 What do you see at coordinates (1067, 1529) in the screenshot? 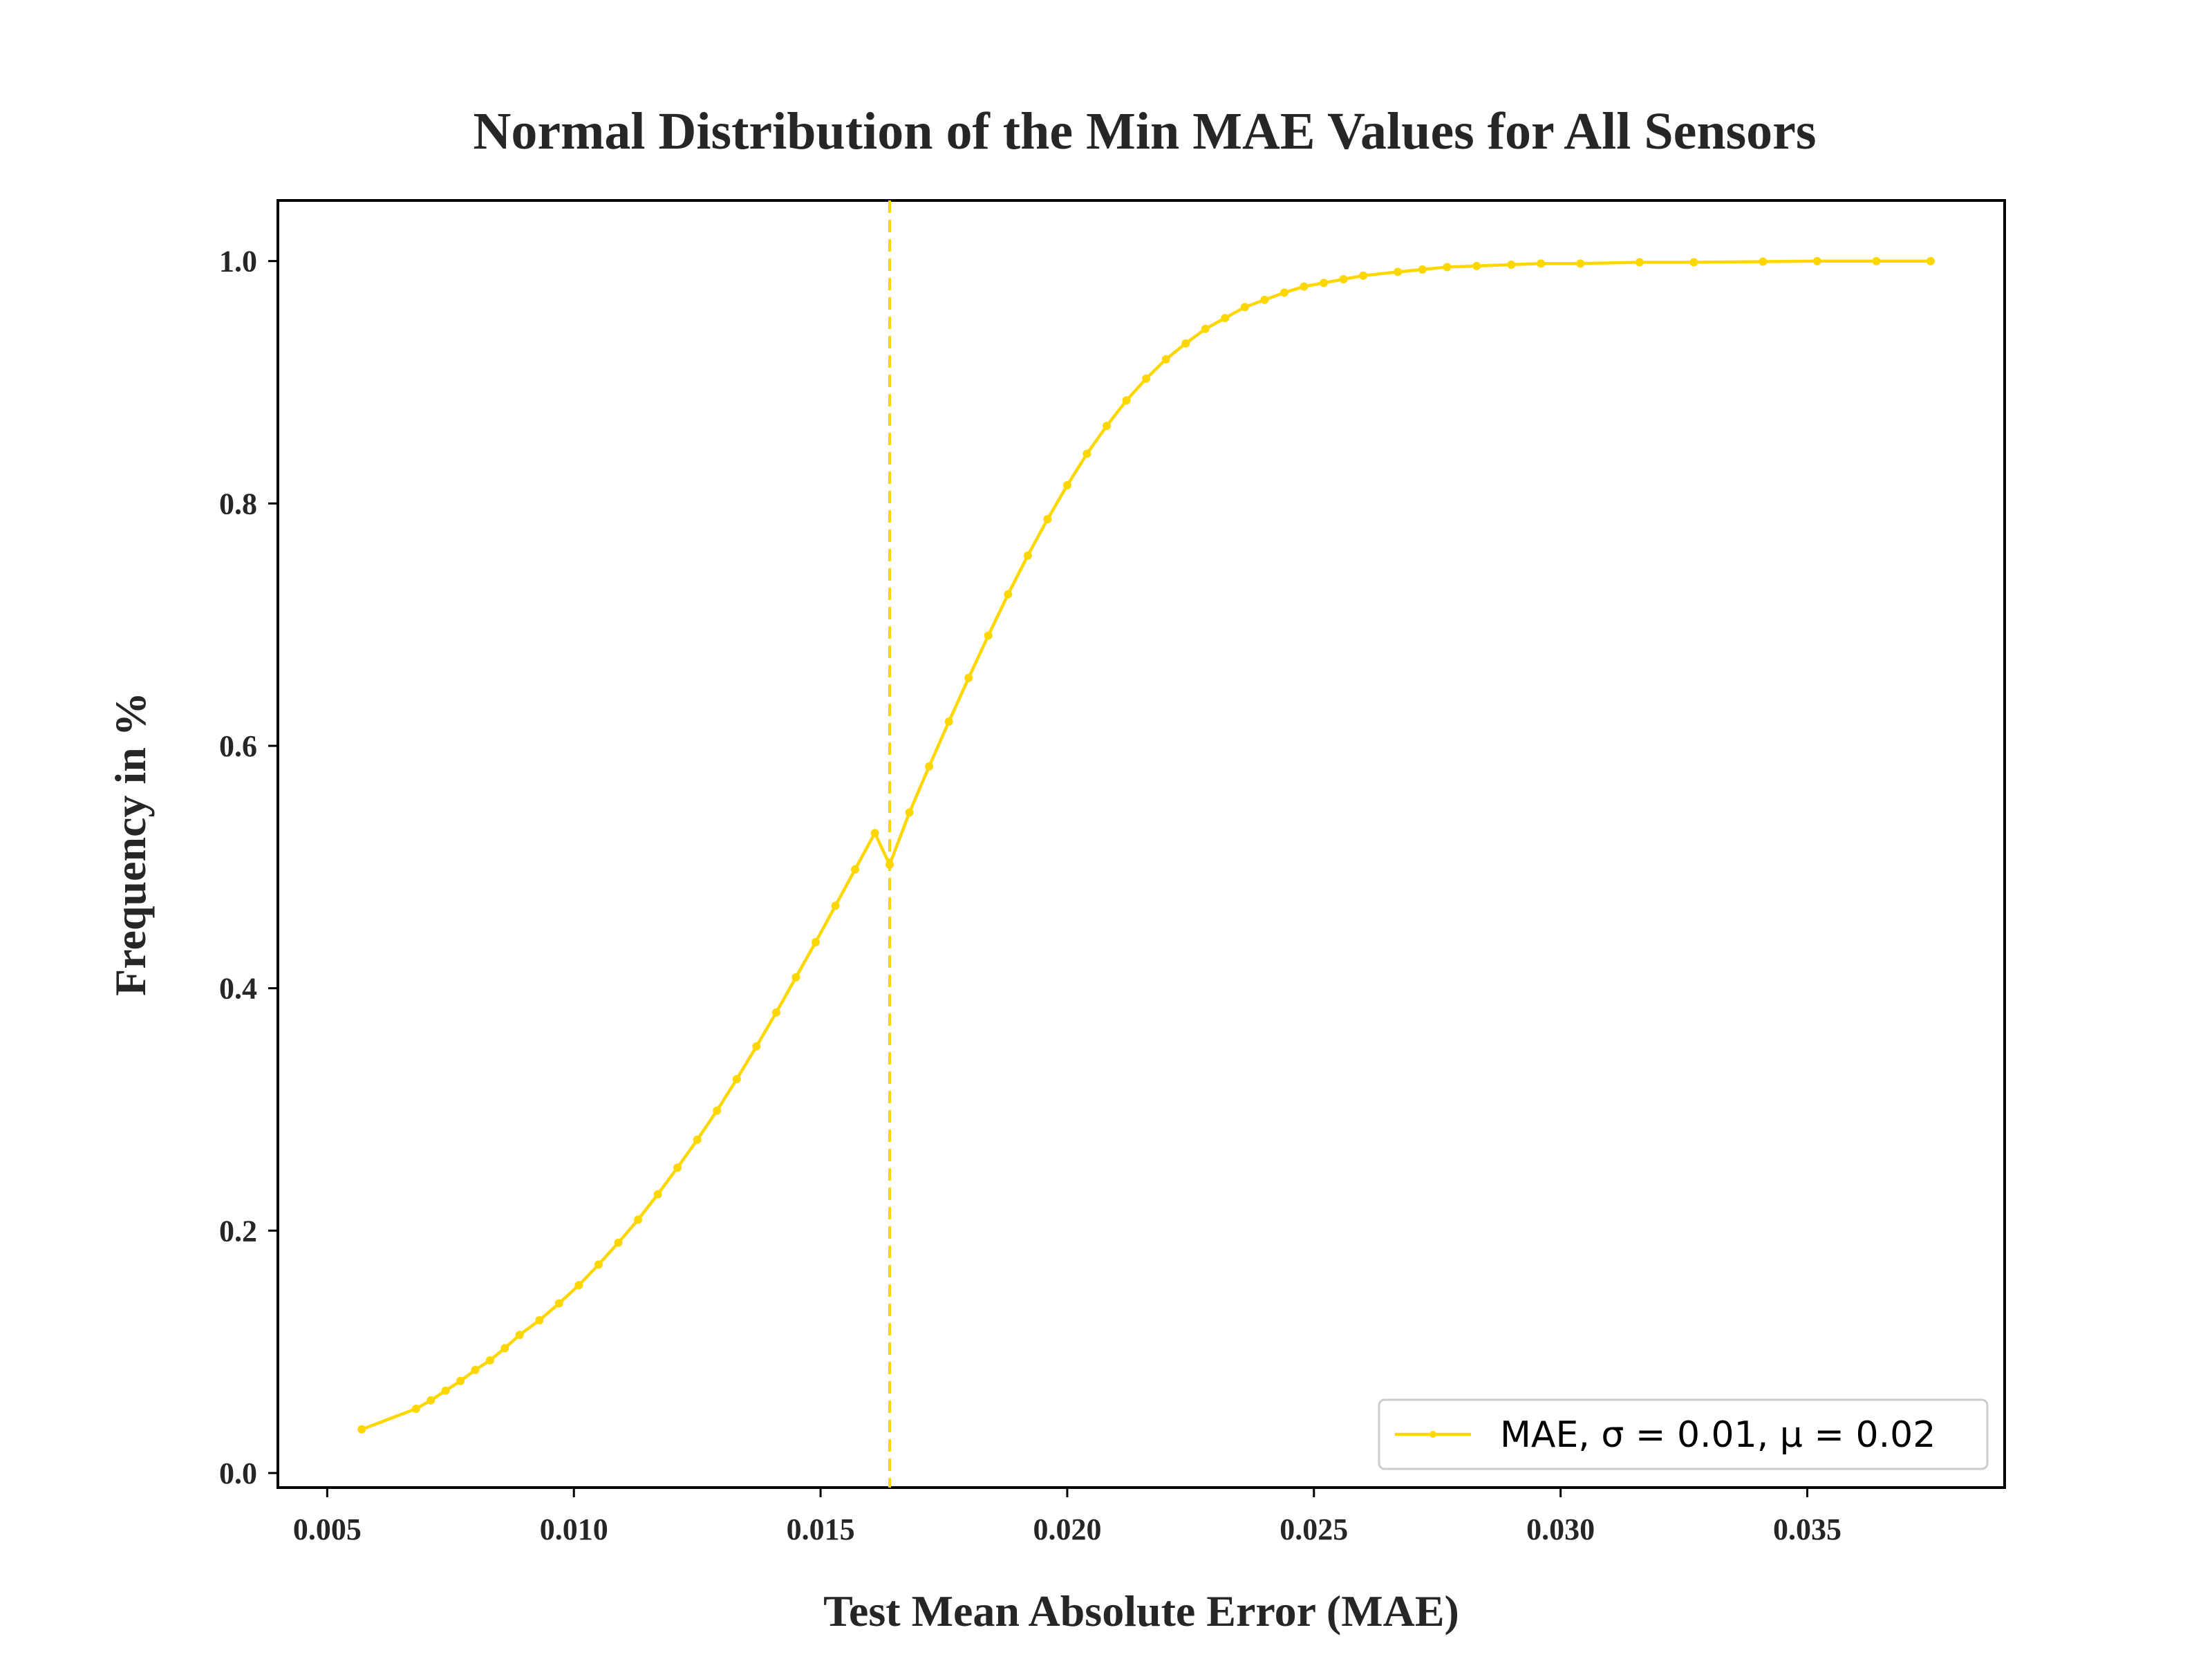
I see `x-tick-label: 0.020` at bounding box center [1067, 1529].